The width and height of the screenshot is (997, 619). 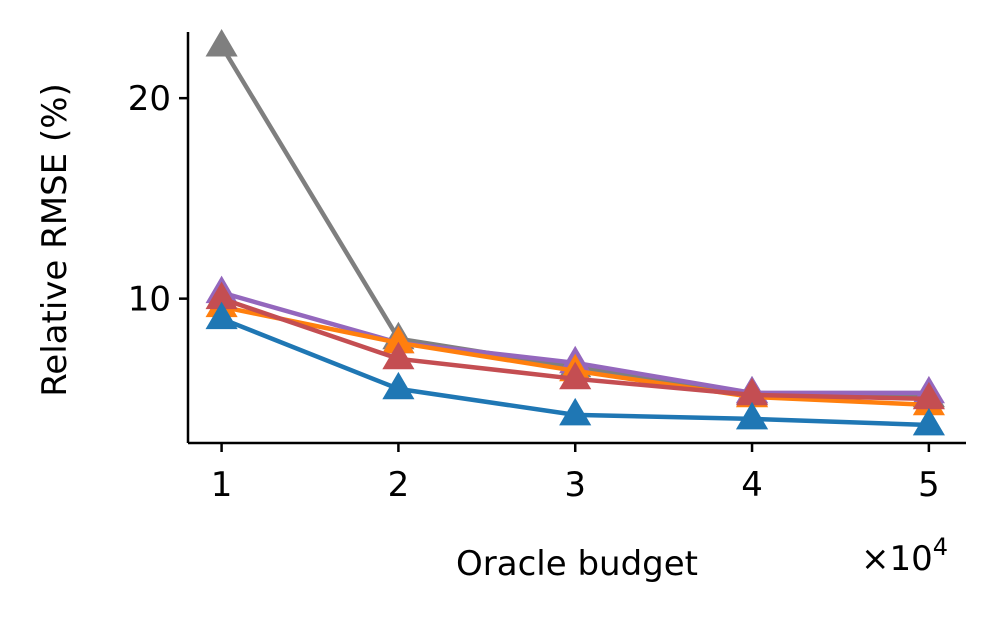 I want to click on y-tick-label: 20, so click(x=149, y=99).